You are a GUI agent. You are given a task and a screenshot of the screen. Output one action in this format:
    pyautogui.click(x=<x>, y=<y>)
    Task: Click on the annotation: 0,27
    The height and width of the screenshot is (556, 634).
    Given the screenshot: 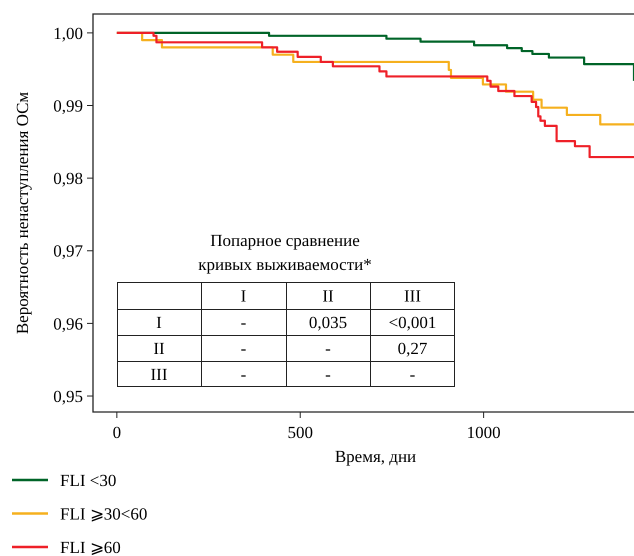 What is the action you would take?
    pyautogui.click(x=413, y=348)
    